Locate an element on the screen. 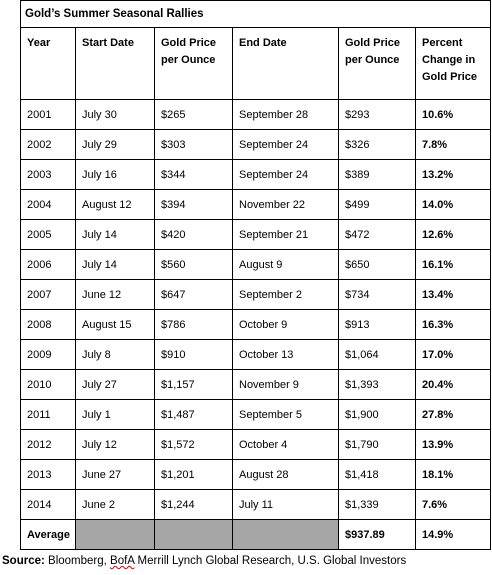 The height and width of the screenshot is (575, 492). cell-end-date: October 13 is located at coordinates (285, 354).